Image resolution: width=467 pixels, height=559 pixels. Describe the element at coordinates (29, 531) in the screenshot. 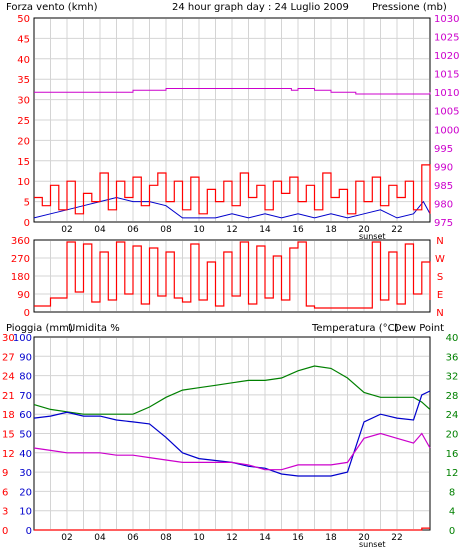

I see `humidity-tick-label: 0` at that location.